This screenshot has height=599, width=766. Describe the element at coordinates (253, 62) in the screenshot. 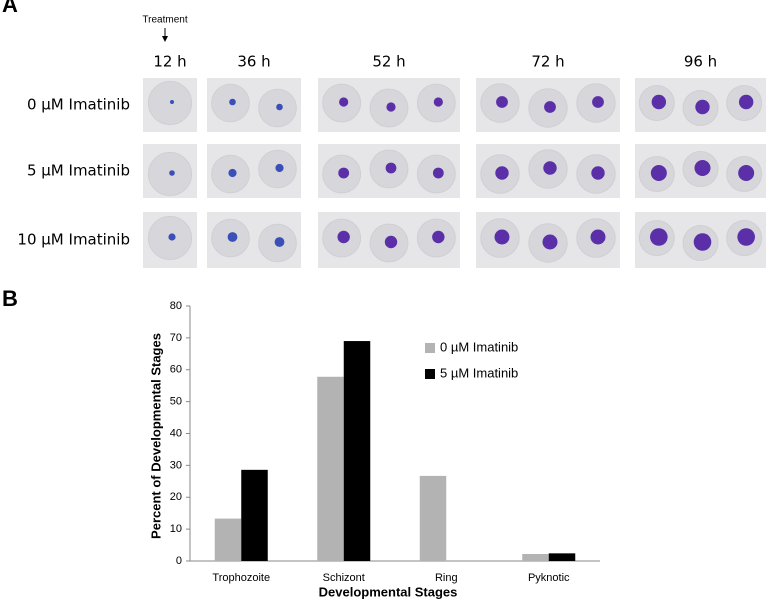

I see `column-label: 36 h` at that location.